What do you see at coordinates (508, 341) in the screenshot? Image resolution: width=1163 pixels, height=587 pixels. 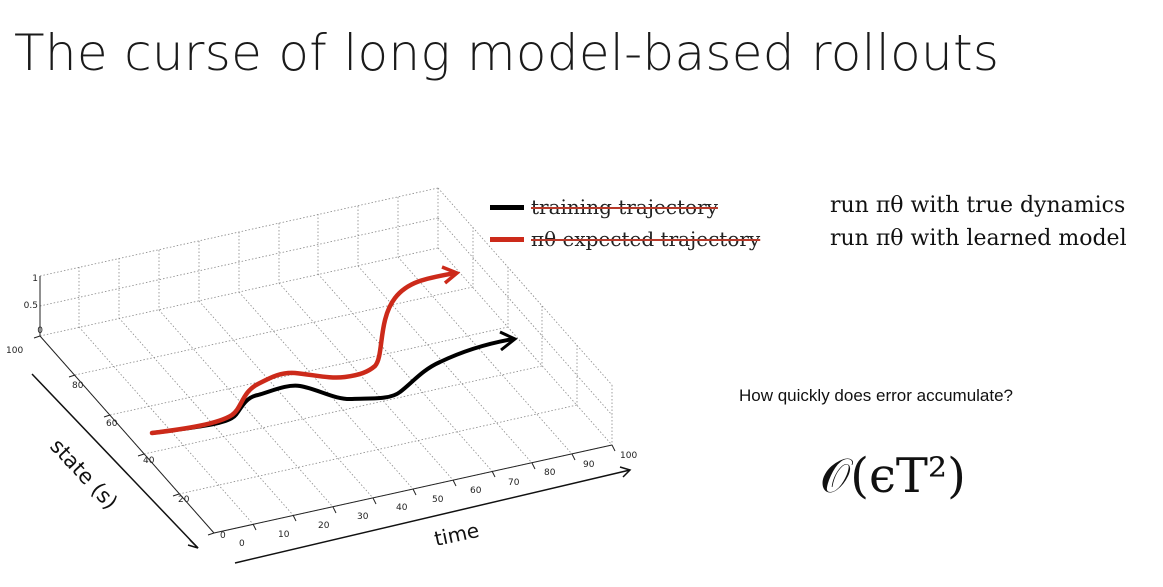 I see `true-trajectory-arrowhead` at bounding box center [508, 341].